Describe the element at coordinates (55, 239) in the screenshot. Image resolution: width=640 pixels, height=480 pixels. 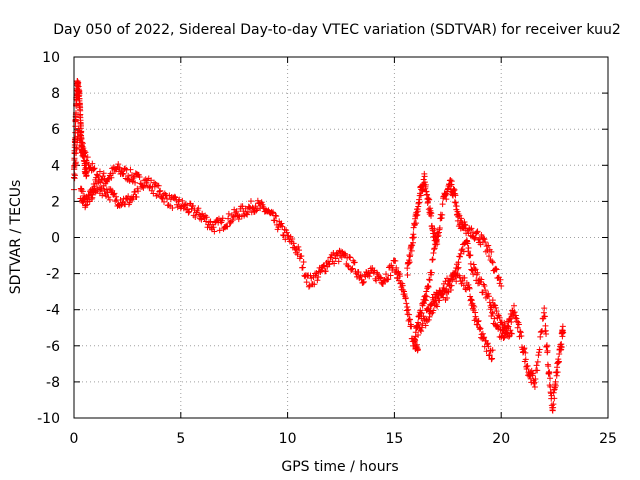
I see `y-tick-label: 0` at that location.